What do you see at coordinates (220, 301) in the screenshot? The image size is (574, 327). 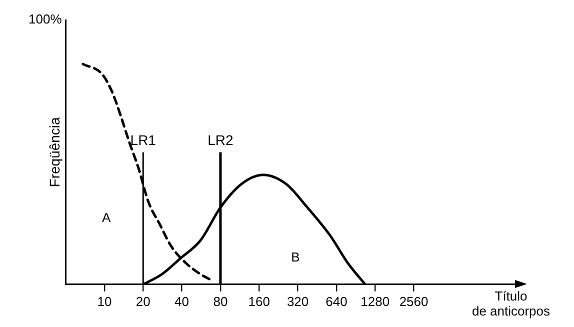 I see `x-tick-label: 80` at bounding box center [220, 301].